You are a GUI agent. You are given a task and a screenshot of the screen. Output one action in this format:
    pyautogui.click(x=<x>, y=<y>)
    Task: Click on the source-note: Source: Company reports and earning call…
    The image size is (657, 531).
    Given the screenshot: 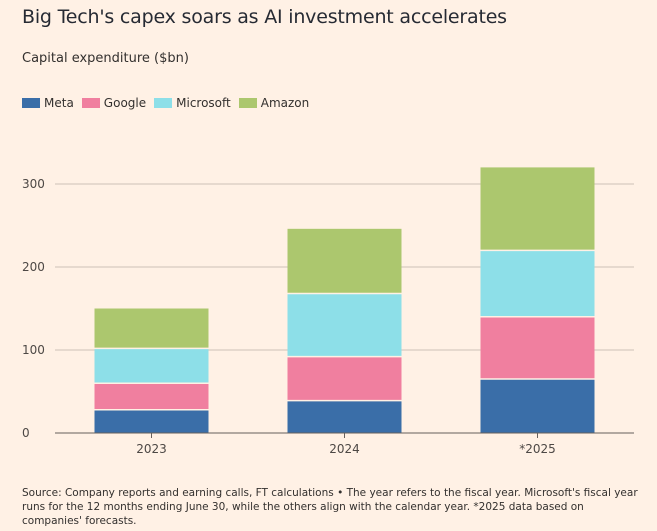 What is the action you would take?
    pyautogui.click(x=330, y=507)
    